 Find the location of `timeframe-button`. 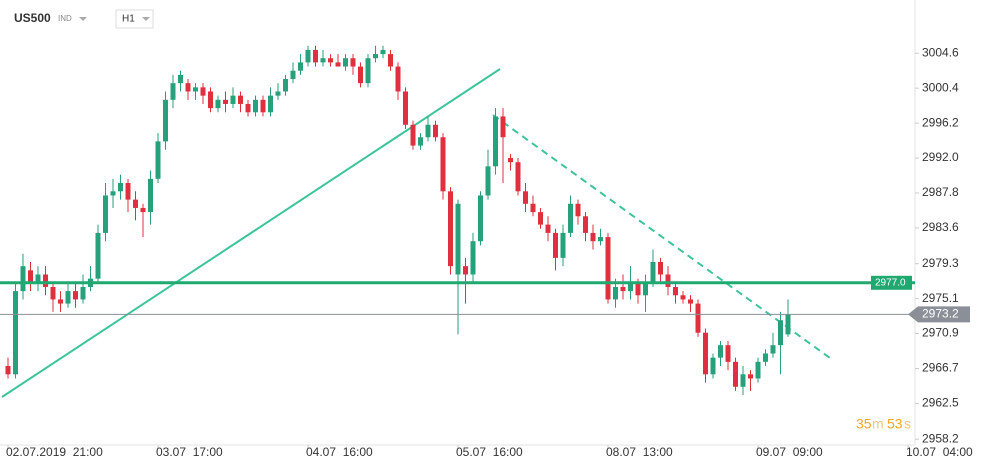

timeframe-button is located at coordinates (134, 19).